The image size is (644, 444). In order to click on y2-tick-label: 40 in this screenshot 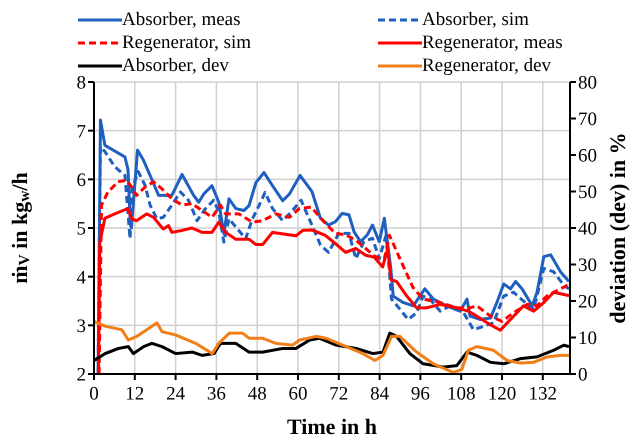, I will do `click(587, 229)`.